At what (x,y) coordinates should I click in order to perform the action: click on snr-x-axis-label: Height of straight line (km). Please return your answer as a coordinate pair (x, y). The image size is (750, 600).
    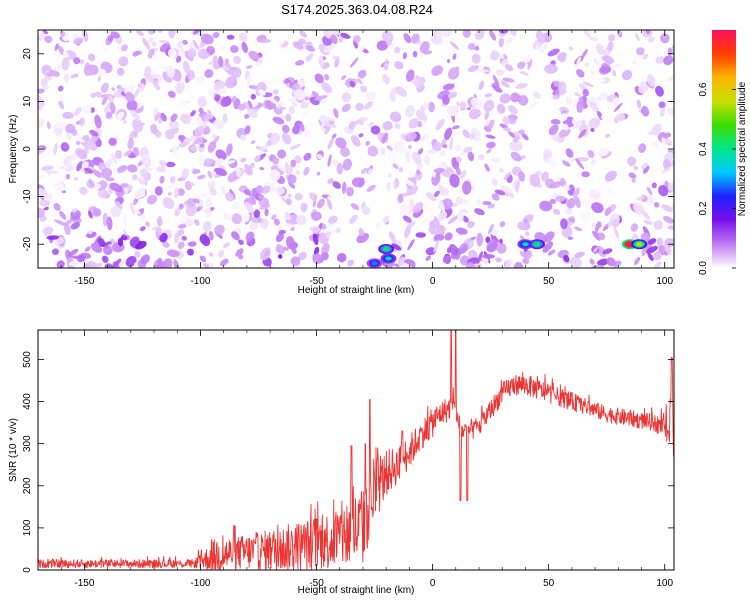
    Looking at the image, I should click on (356, 590).